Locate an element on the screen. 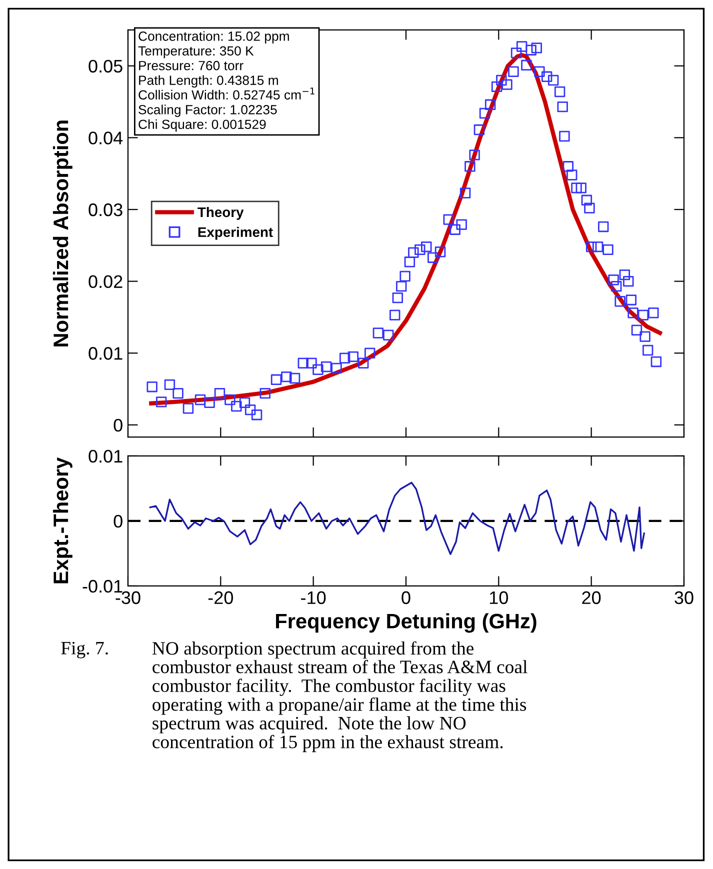 This screenshot has height=869, width=713. x-tick-label: 30 is located at coordinates (684, 597).